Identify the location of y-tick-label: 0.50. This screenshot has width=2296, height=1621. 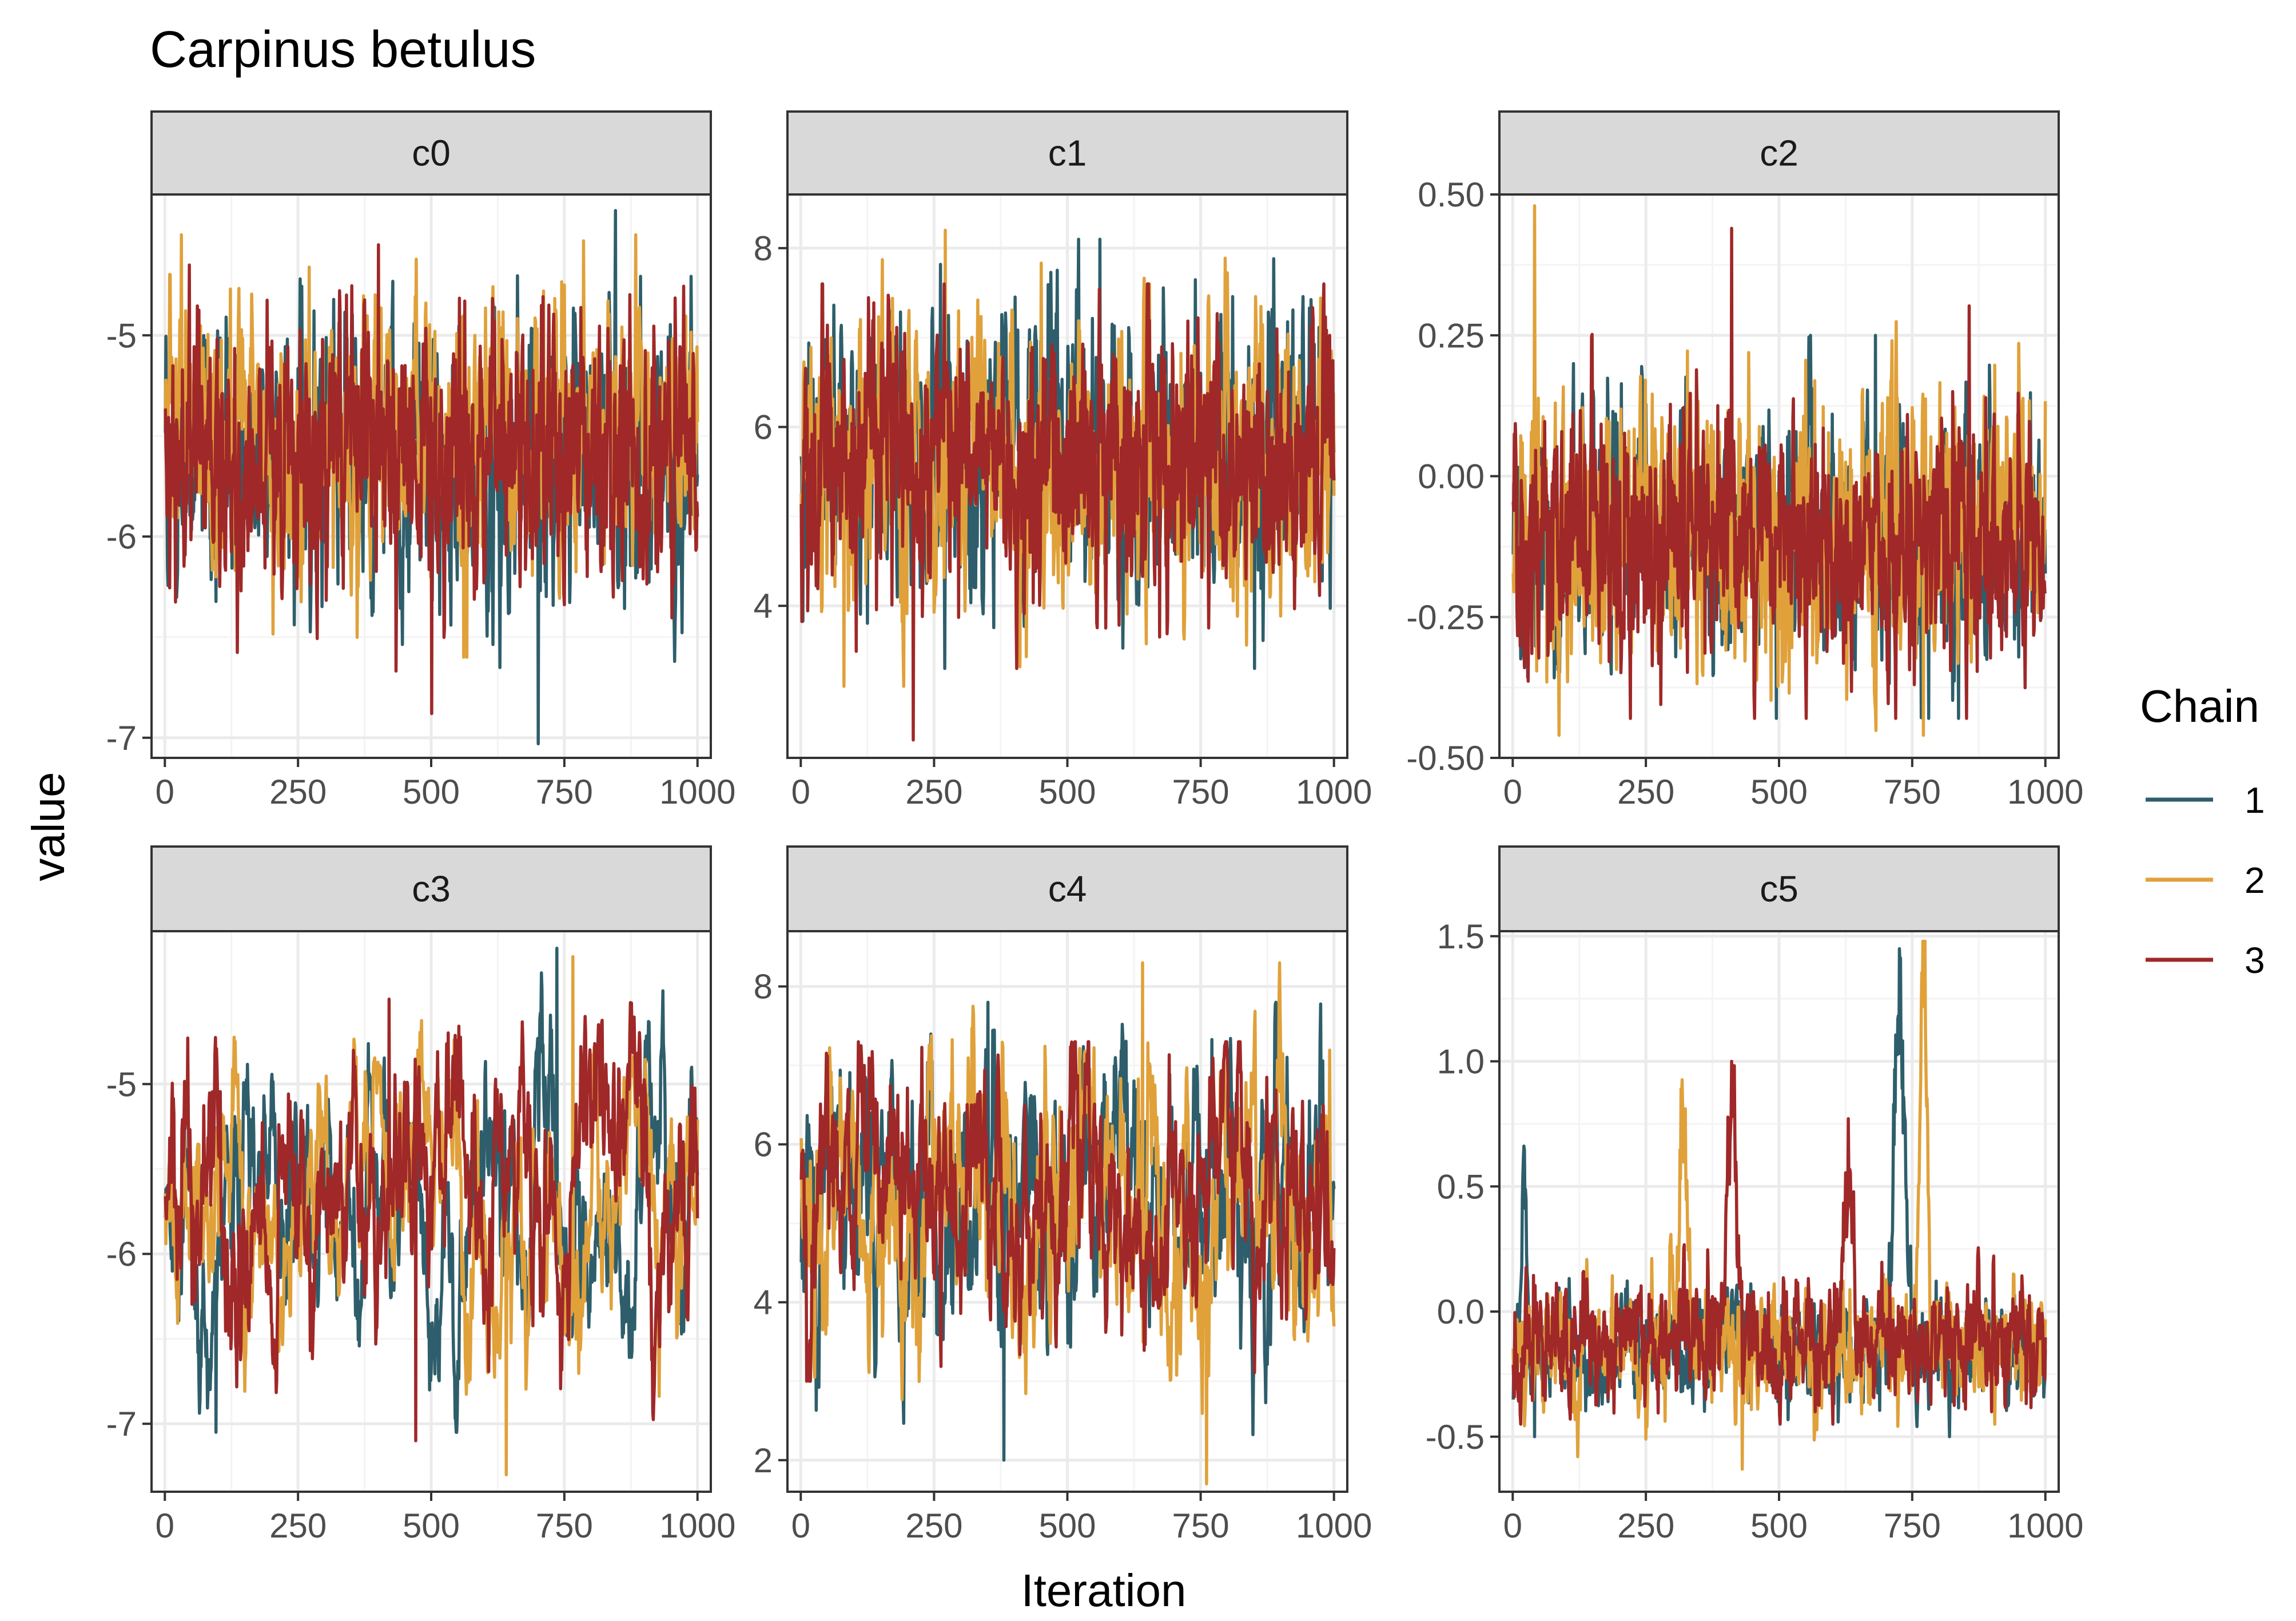
(1452, 195).